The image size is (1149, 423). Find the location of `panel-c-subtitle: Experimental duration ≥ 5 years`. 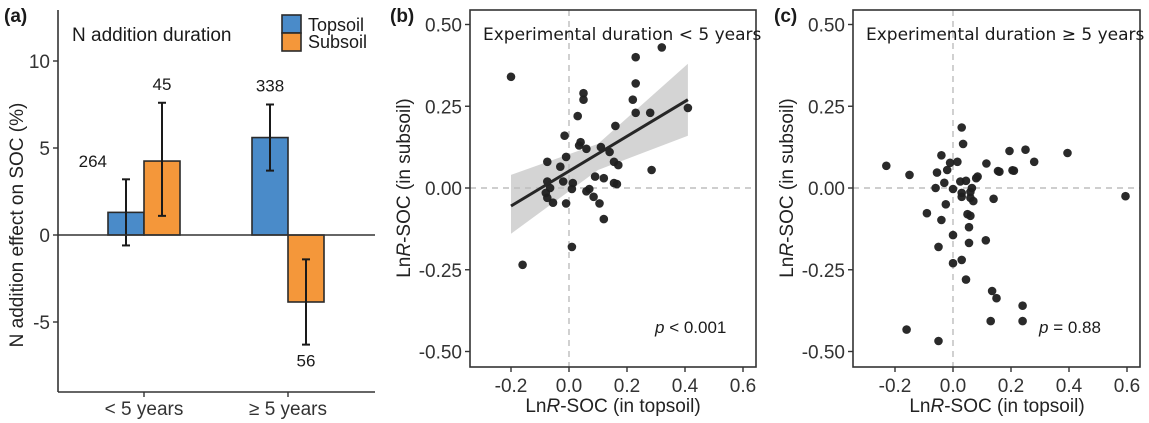

panel-c-subtitle: Experimental duration ≥ 5 years is located at coordinates (1005, 35).